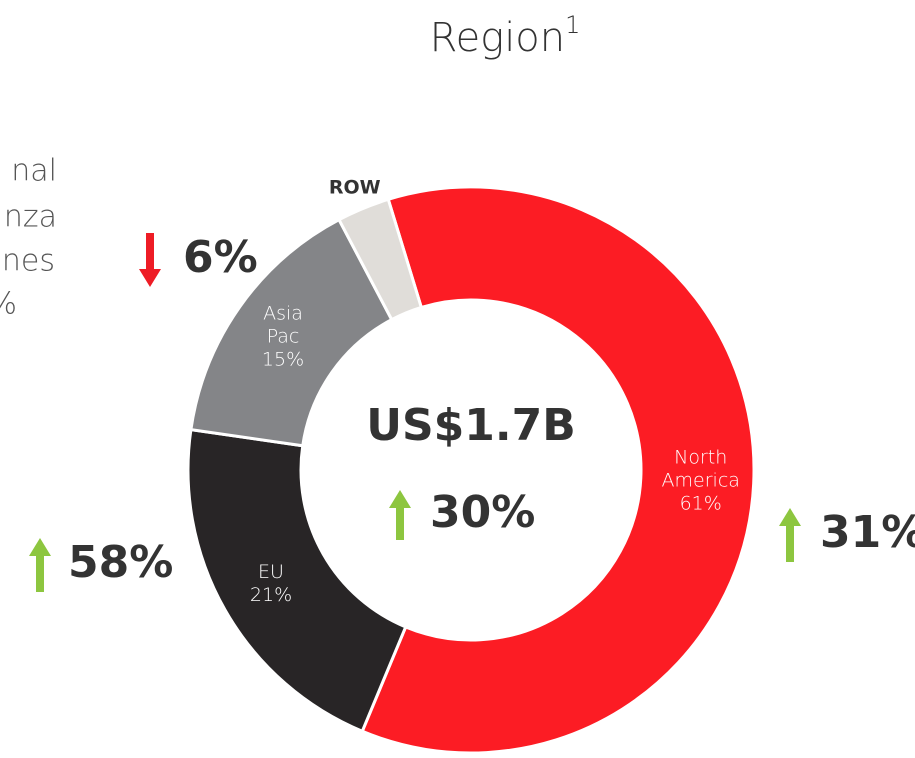 This screenshot has height=758, width=915. I want to click on segment-label: EU 21%, so click(271, 584).